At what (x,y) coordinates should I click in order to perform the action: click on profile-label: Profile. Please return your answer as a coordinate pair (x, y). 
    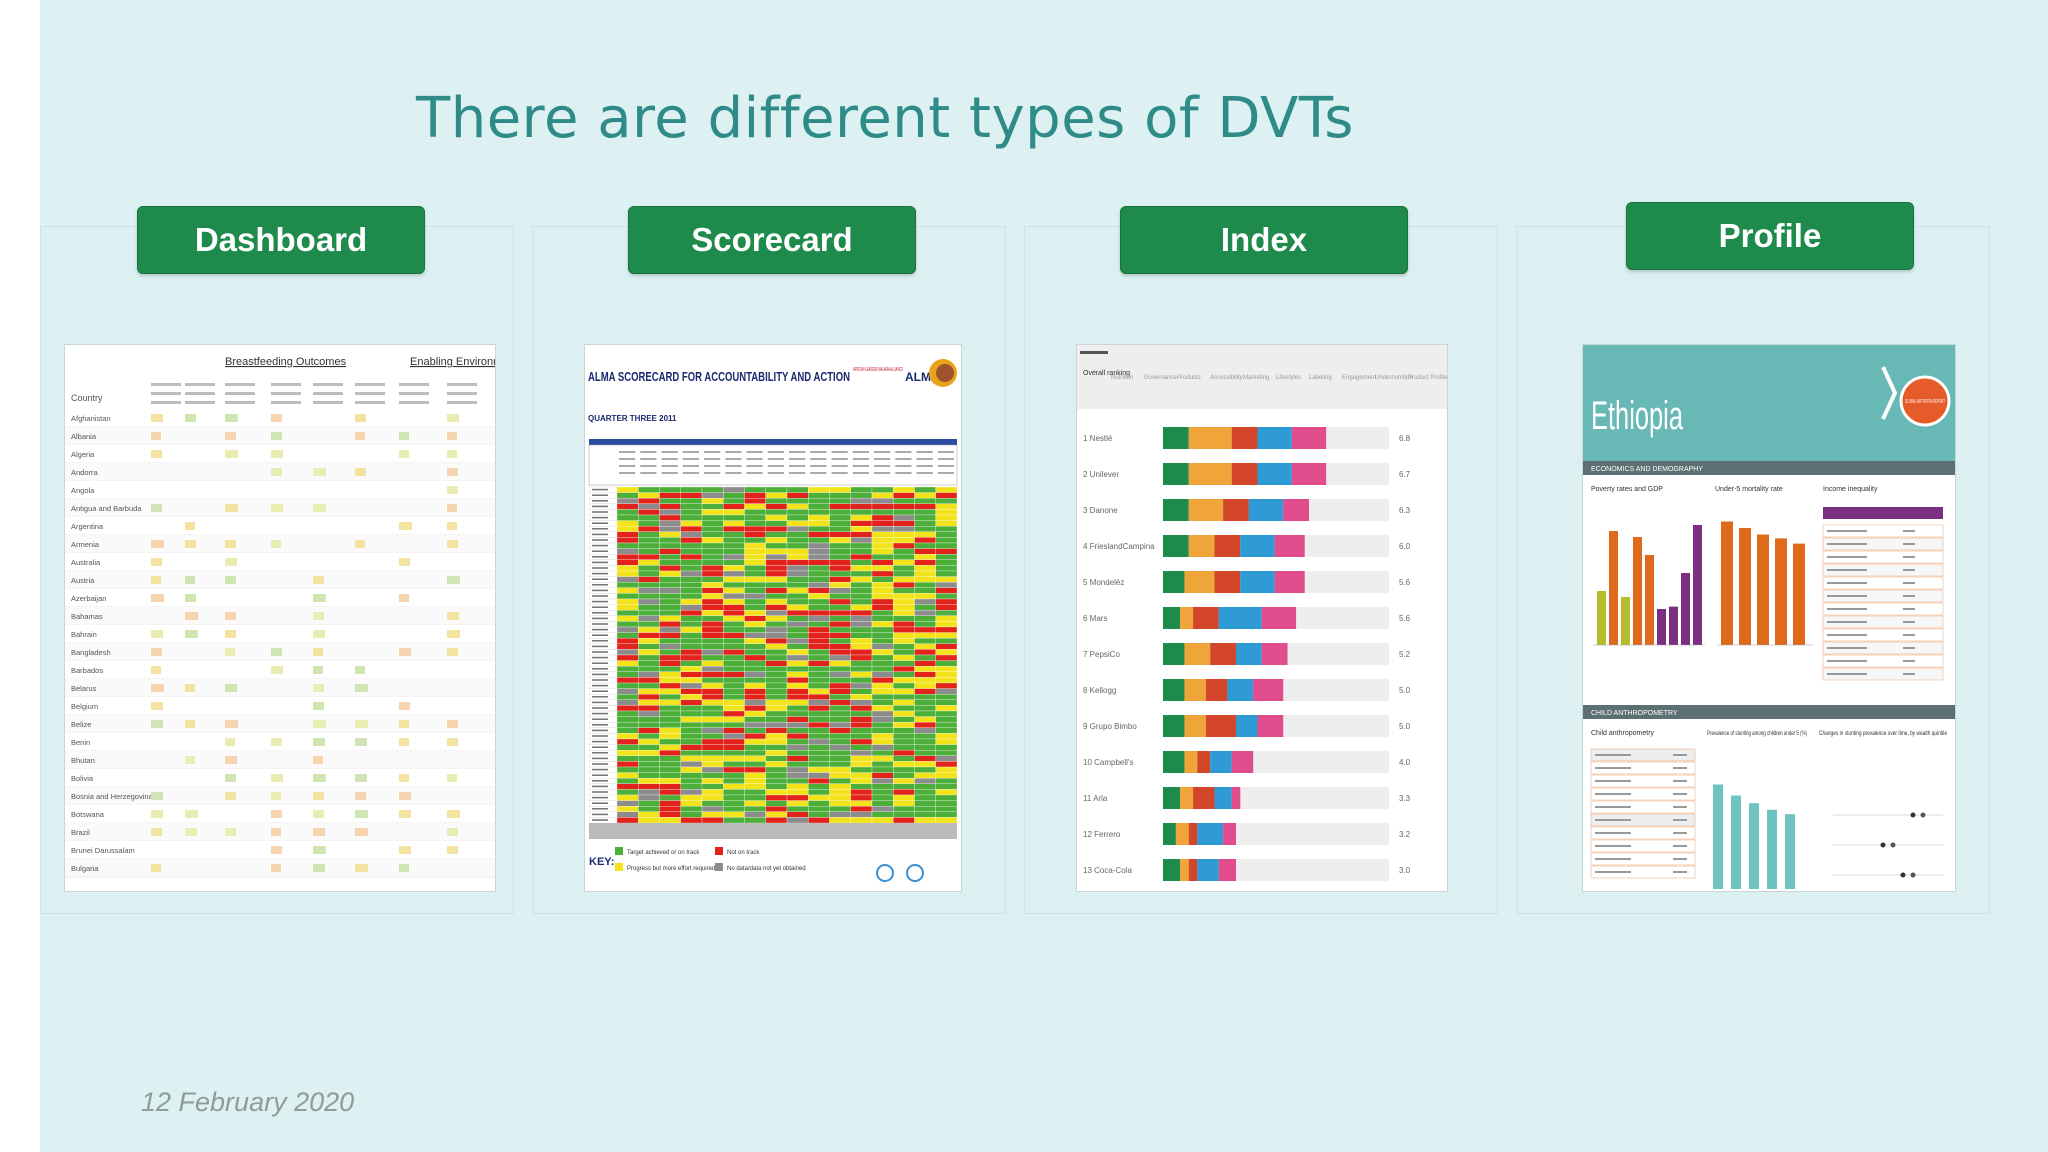
    Looking at the image, I should click on (1770, 236).